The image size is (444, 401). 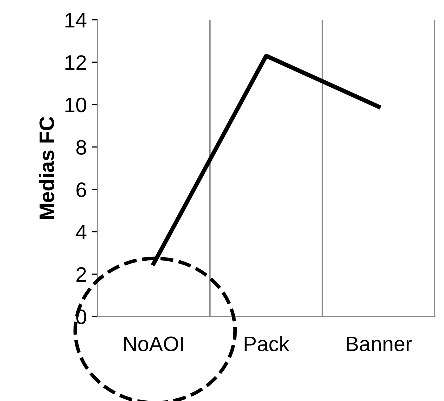 What do you see at coordinates (81, 147) in the screenshot?
I see `y-tick-label: 8` at bounding box center [81, 147].